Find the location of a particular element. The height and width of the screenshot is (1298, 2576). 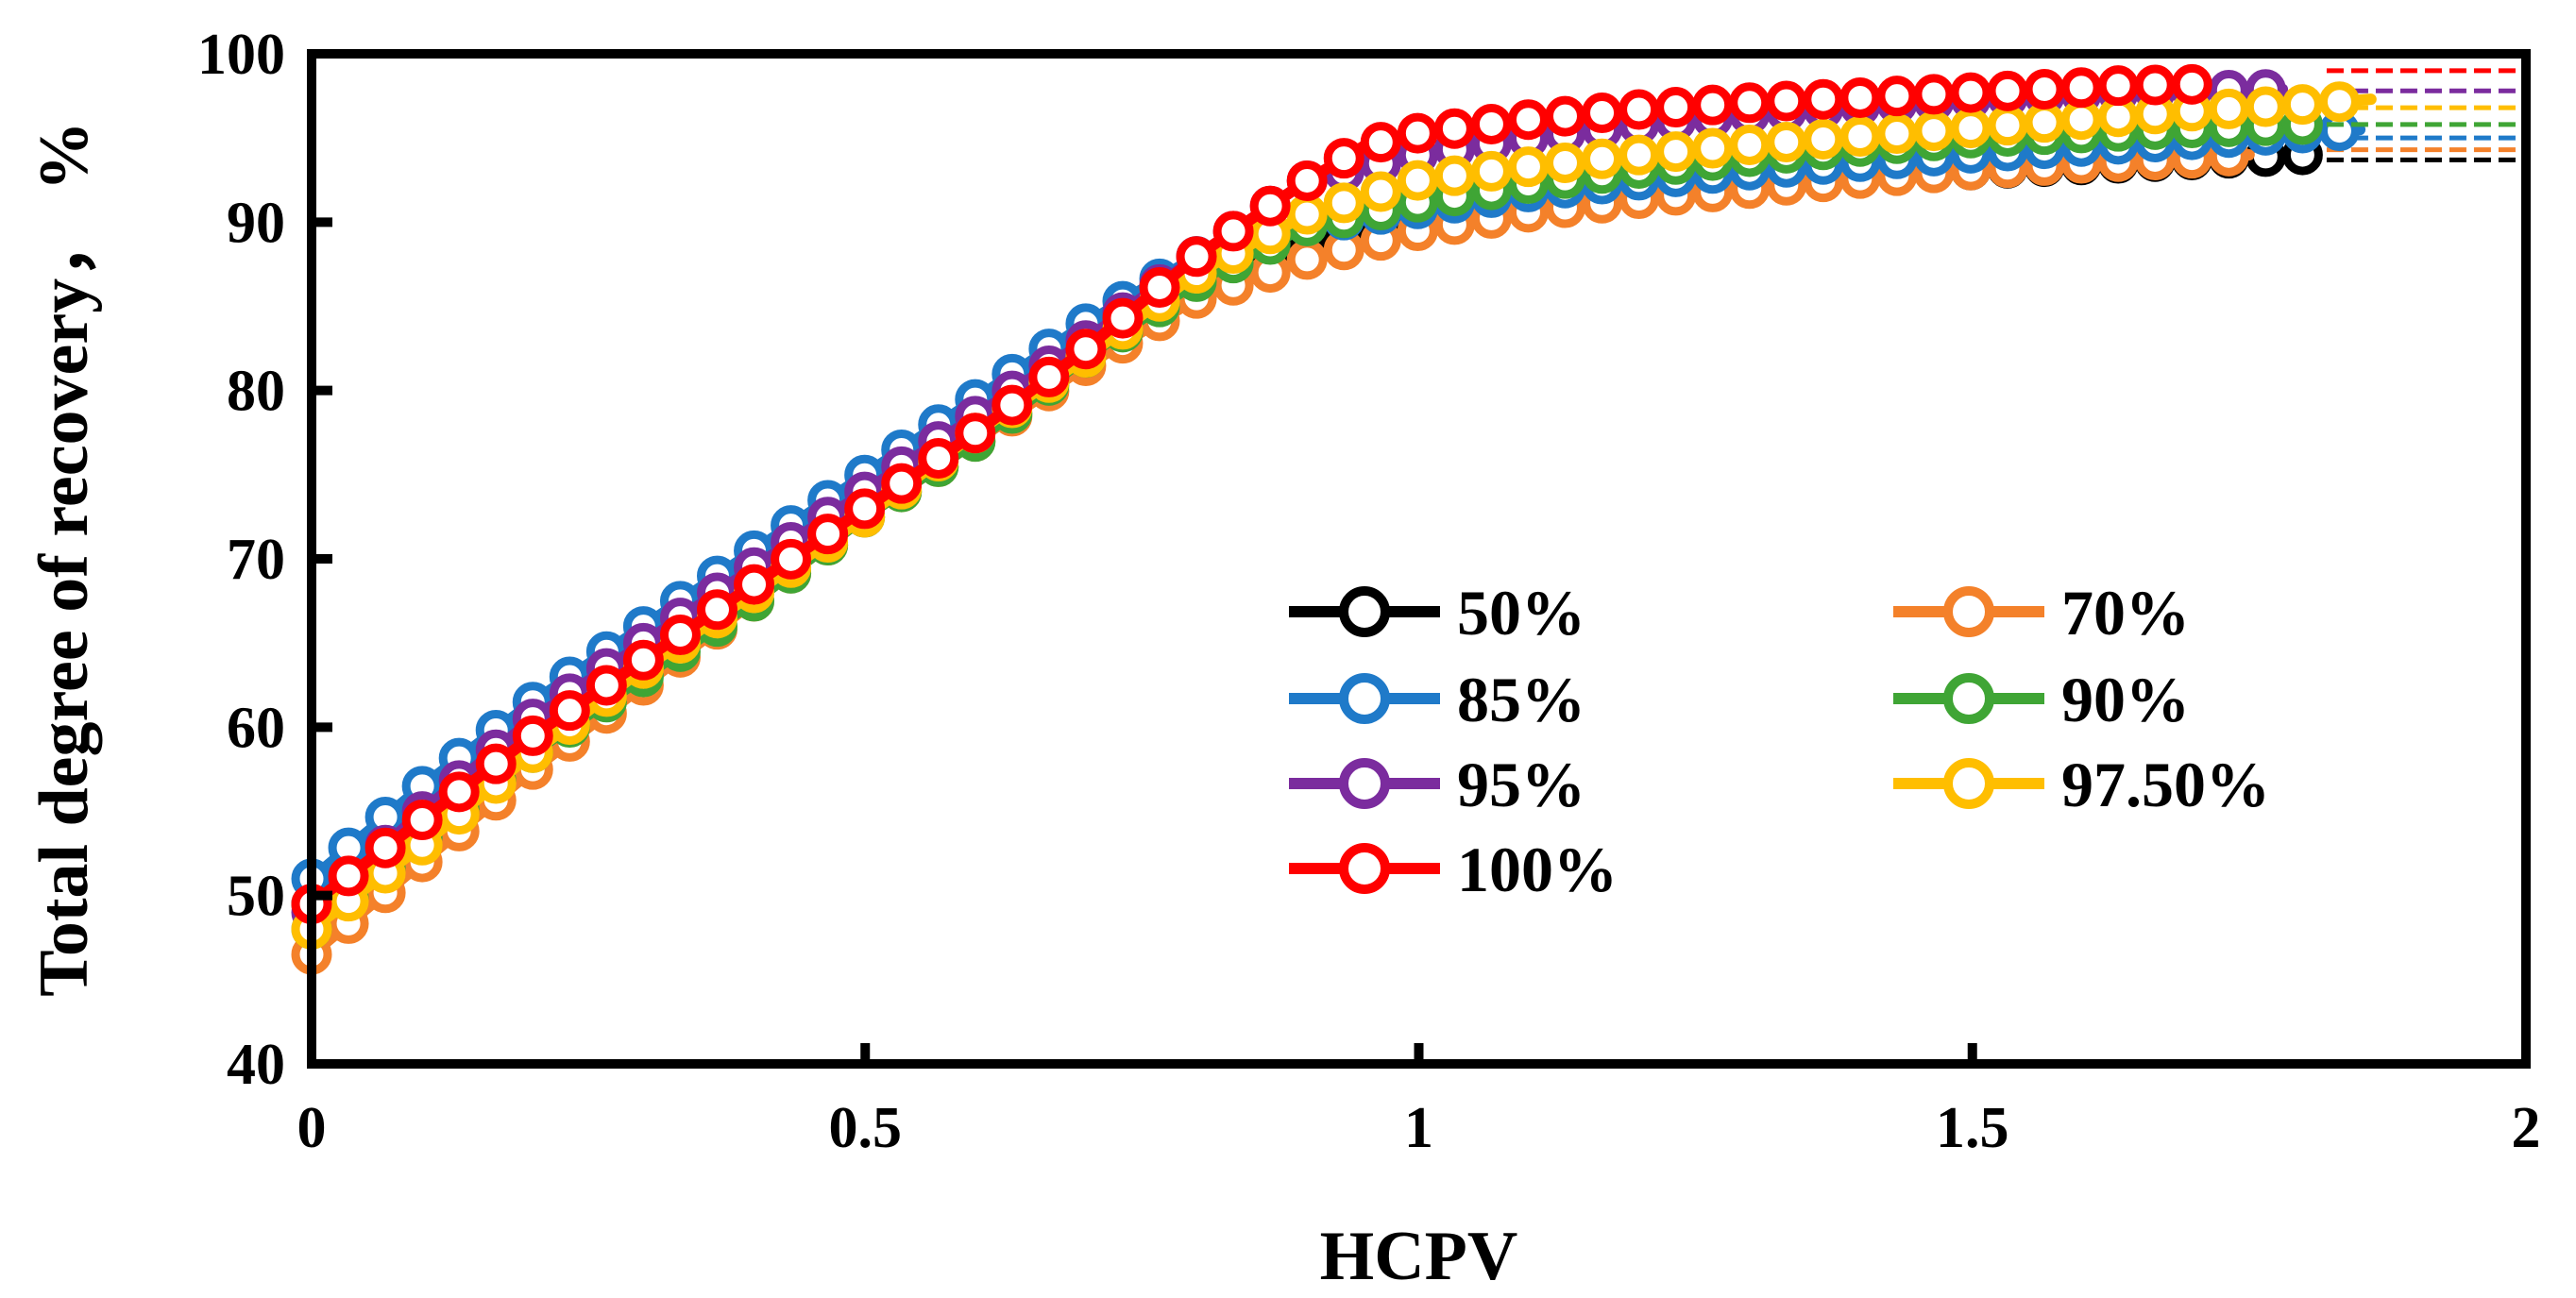

x-tick-label: 1 is located at coordinates (1418, 1128).